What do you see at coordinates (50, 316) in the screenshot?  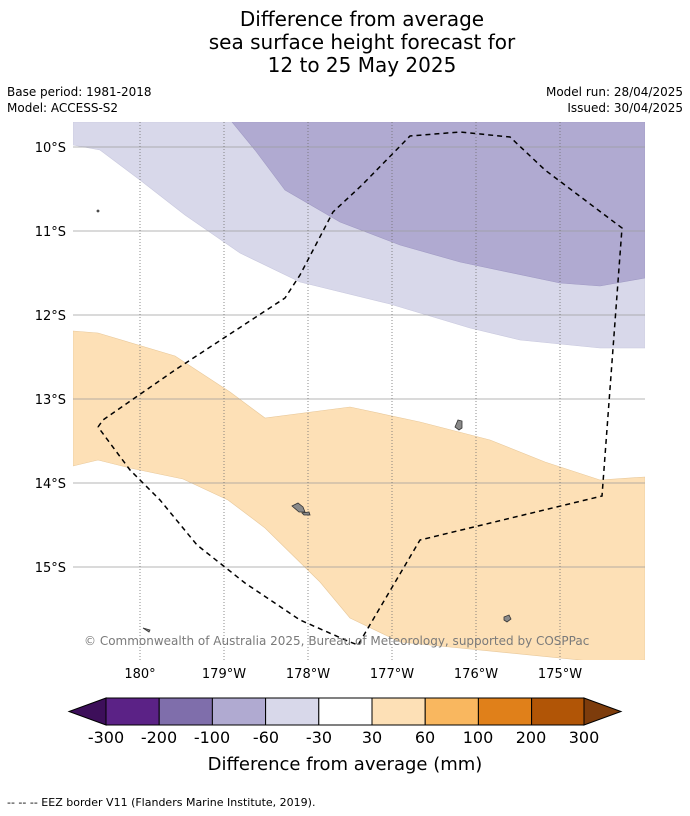 I see `lat-label: 12°S` at bounding box center [50, 316].